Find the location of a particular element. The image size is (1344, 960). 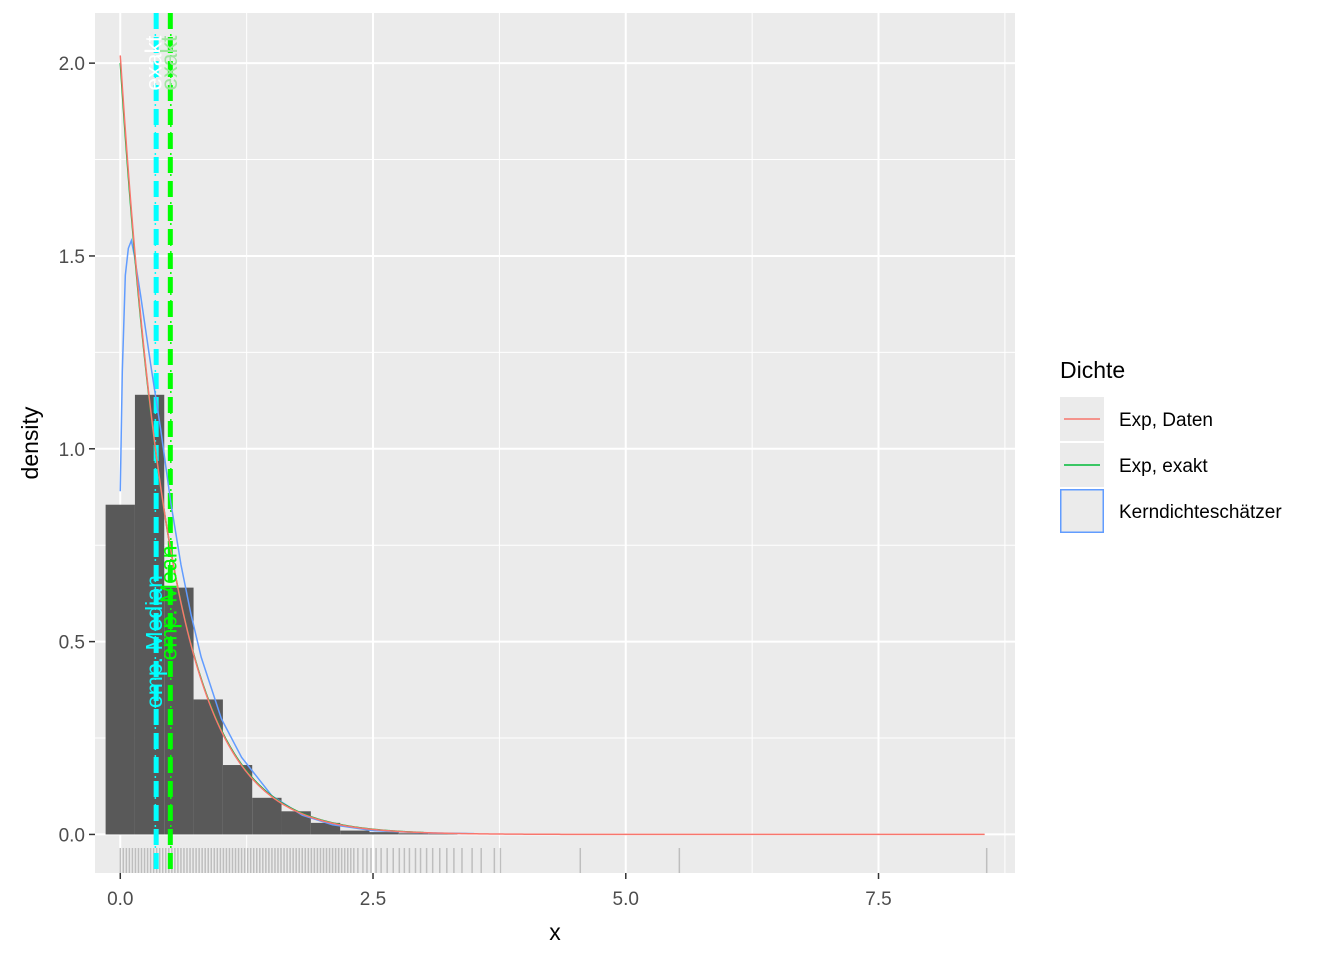

legend-label: Exp, exakt is located at coordinates (1163, 466).